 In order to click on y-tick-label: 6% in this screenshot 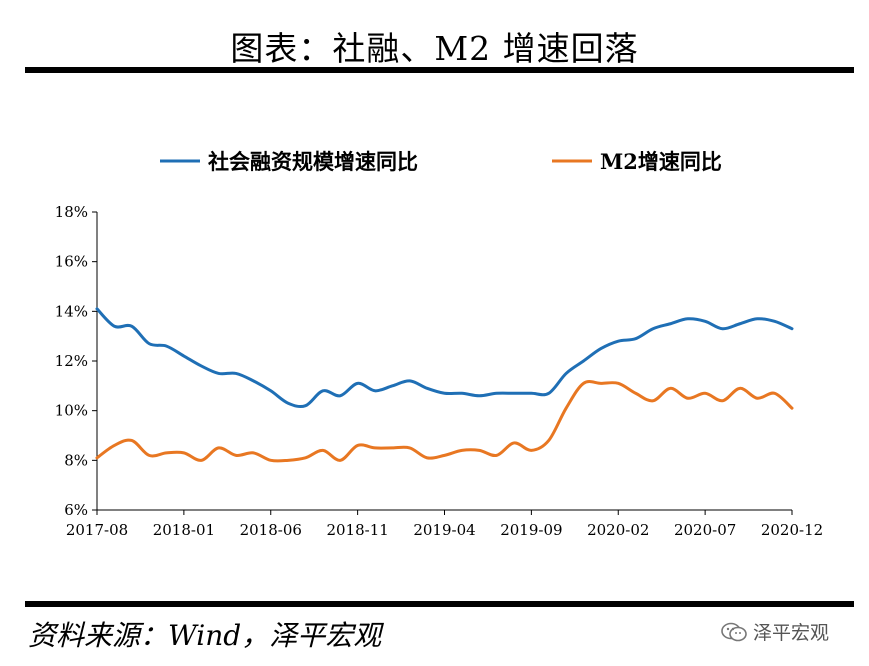, I will do `click(76, 510)`.